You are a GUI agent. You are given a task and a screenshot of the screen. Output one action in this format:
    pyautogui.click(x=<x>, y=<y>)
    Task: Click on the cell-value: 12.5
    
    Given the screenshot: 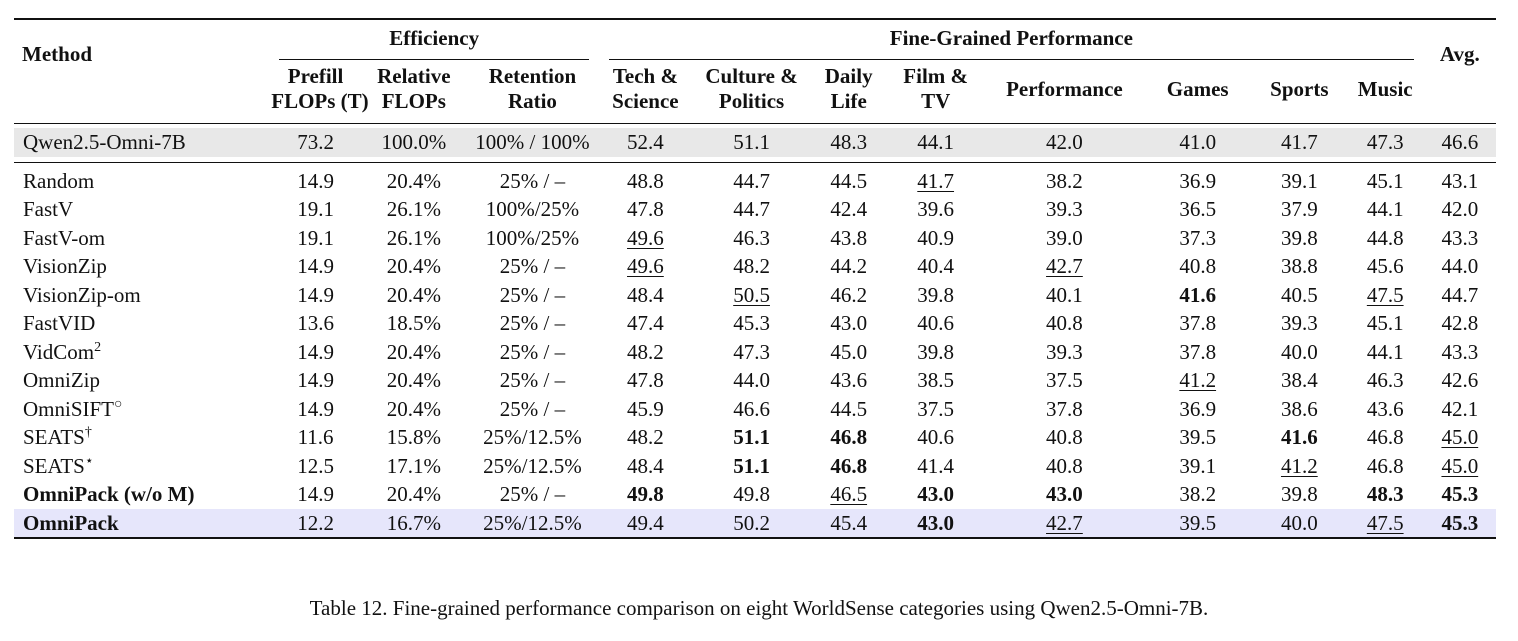 What is the action you would take?
    pyautogui.click(x=315, y=465)
    